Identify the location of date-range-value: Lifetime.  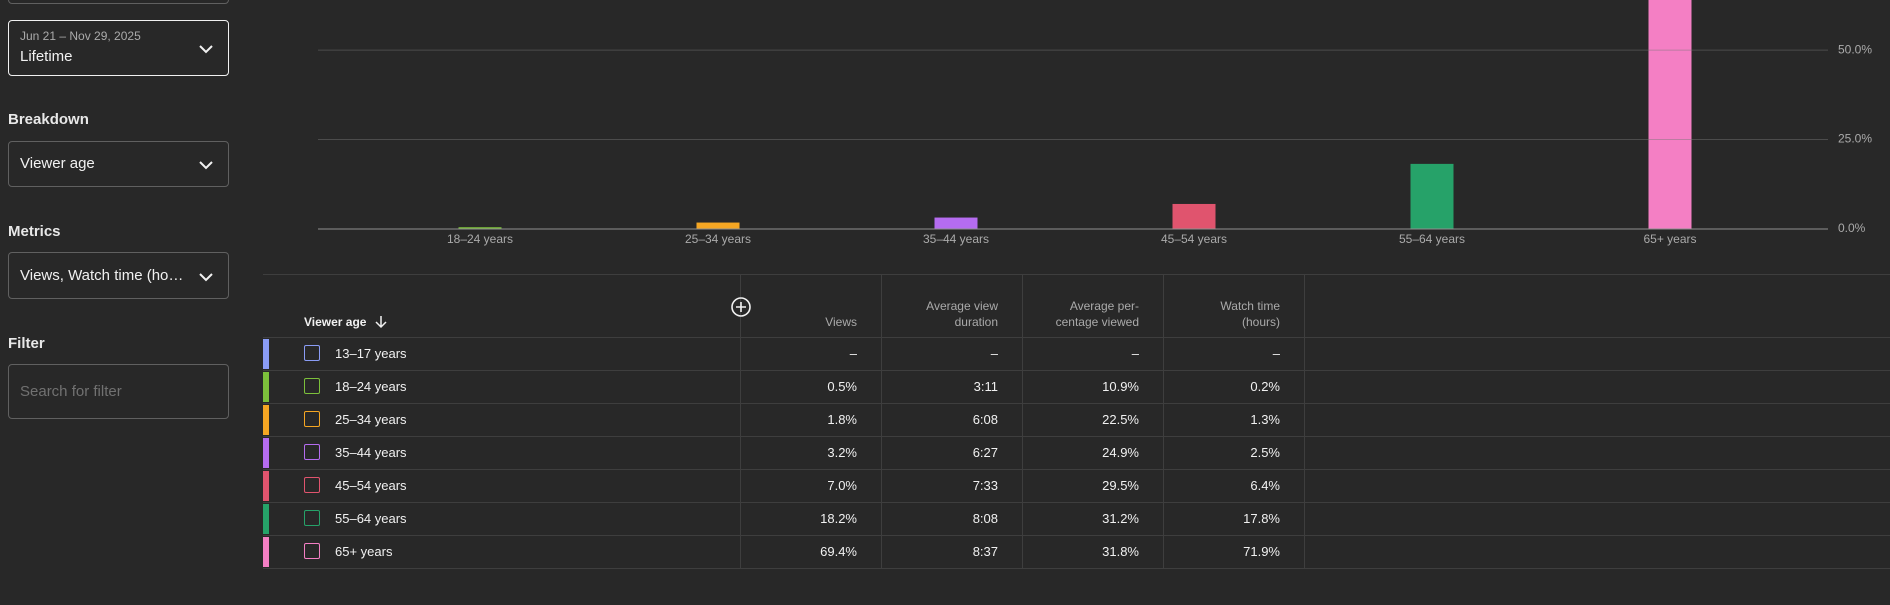
(46, 56).